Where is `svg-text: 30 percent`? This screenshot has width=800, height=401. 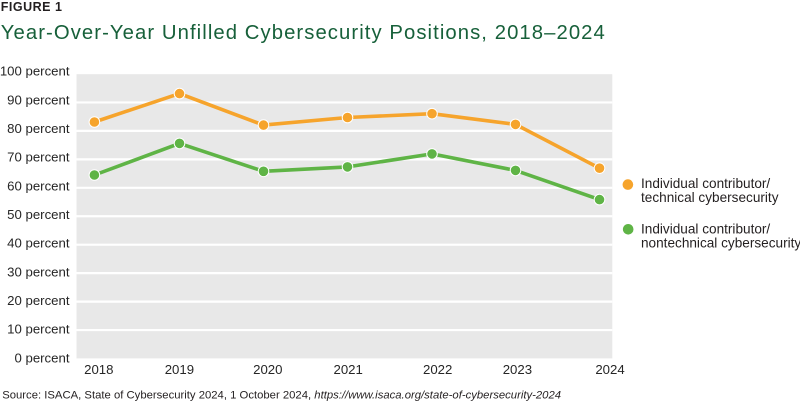
svg-text: 30 percent is located at coordinates (38, 271).